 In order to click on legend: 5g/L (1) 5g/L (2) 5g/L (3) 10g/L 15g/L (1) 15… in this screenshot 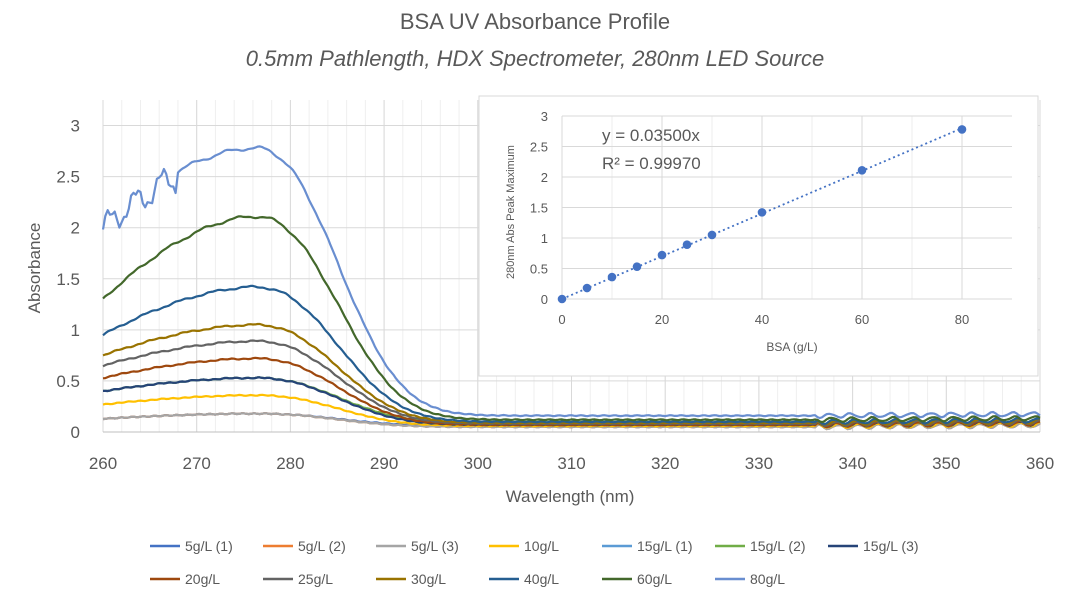, I will do `click(534, 562)`.